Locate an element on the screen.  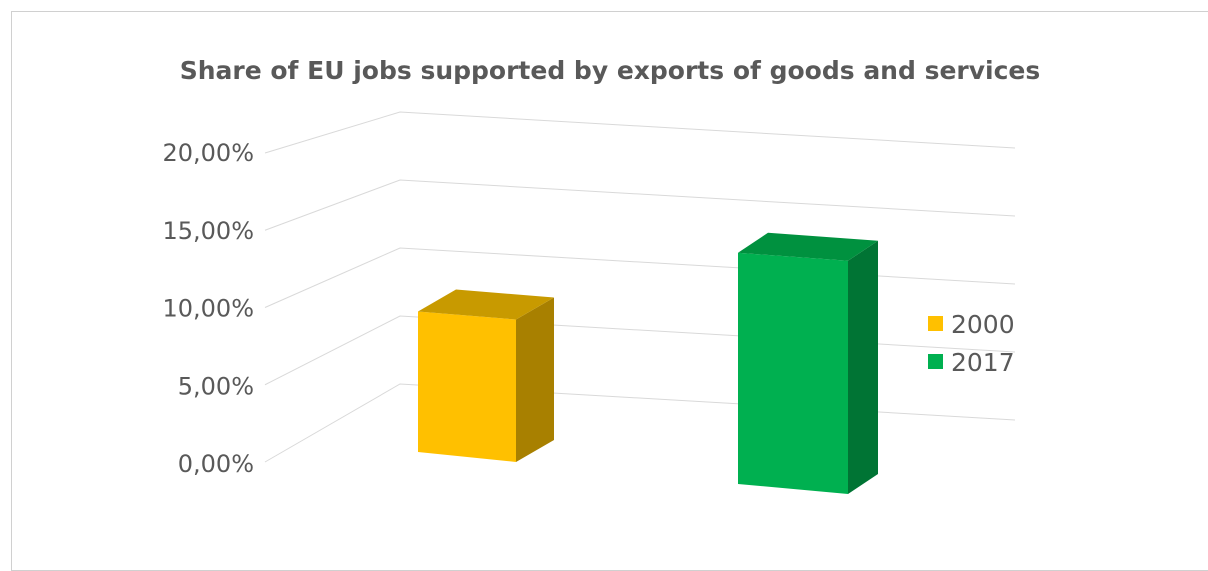
legend: 2000 2017 is located at coordinates (971, 343).